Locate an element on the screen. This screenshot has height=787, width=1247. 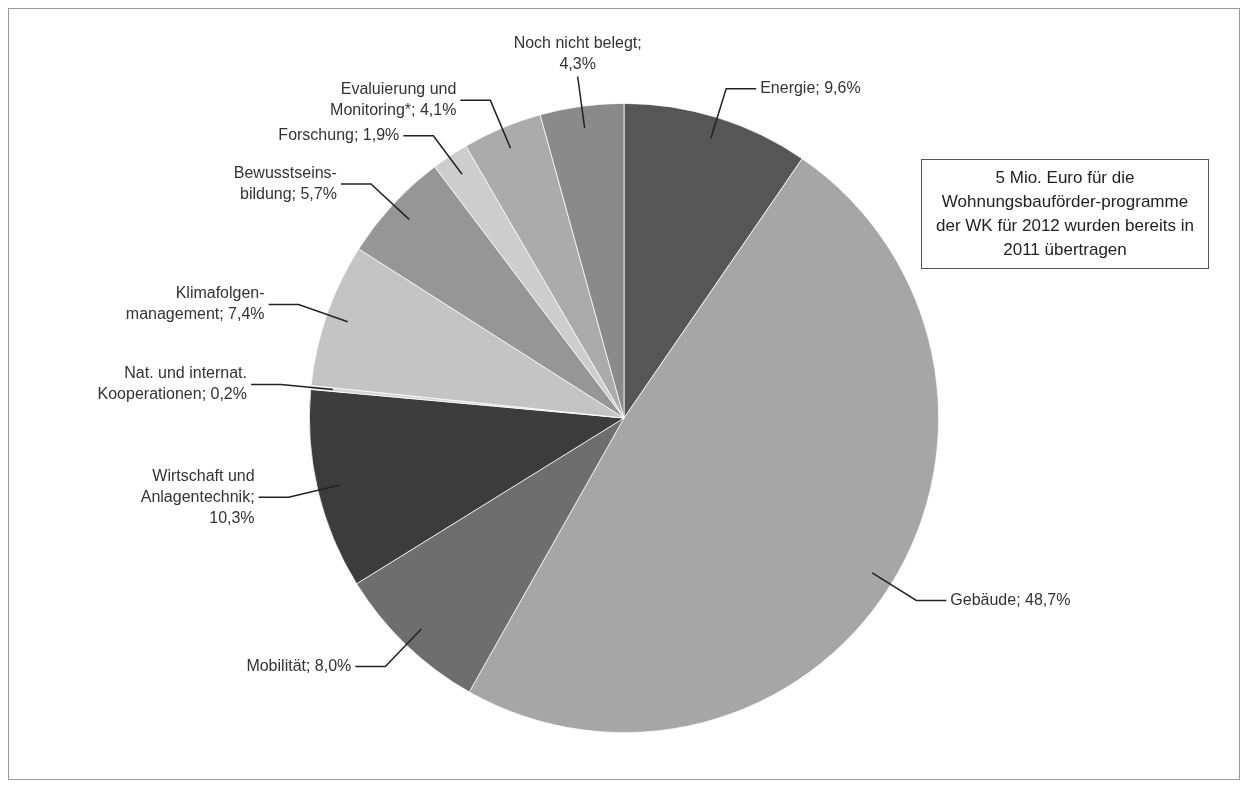
slice-label: Mobilität; 8,0% is located at coordinates (299, 666).